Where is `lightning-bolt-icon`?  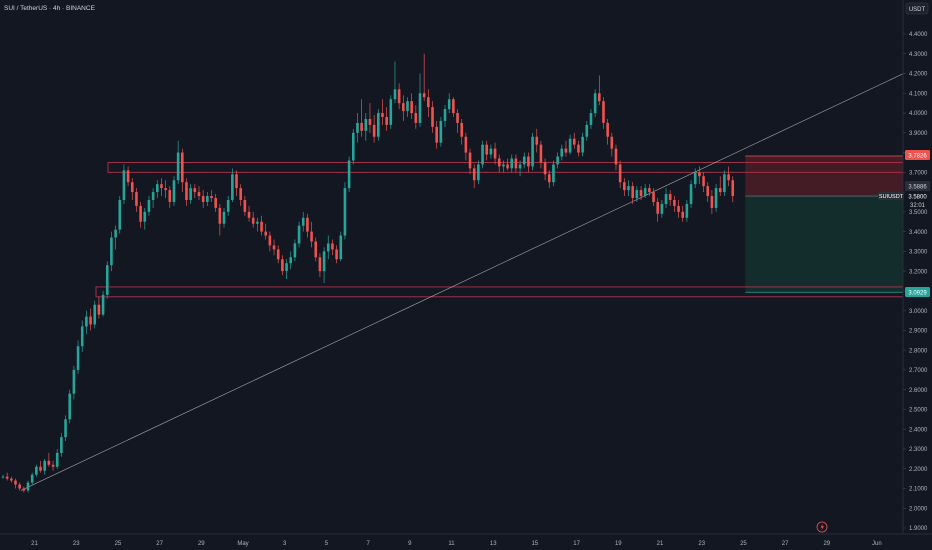
lightning-bolt-icon is located at coordinates (822, 527).